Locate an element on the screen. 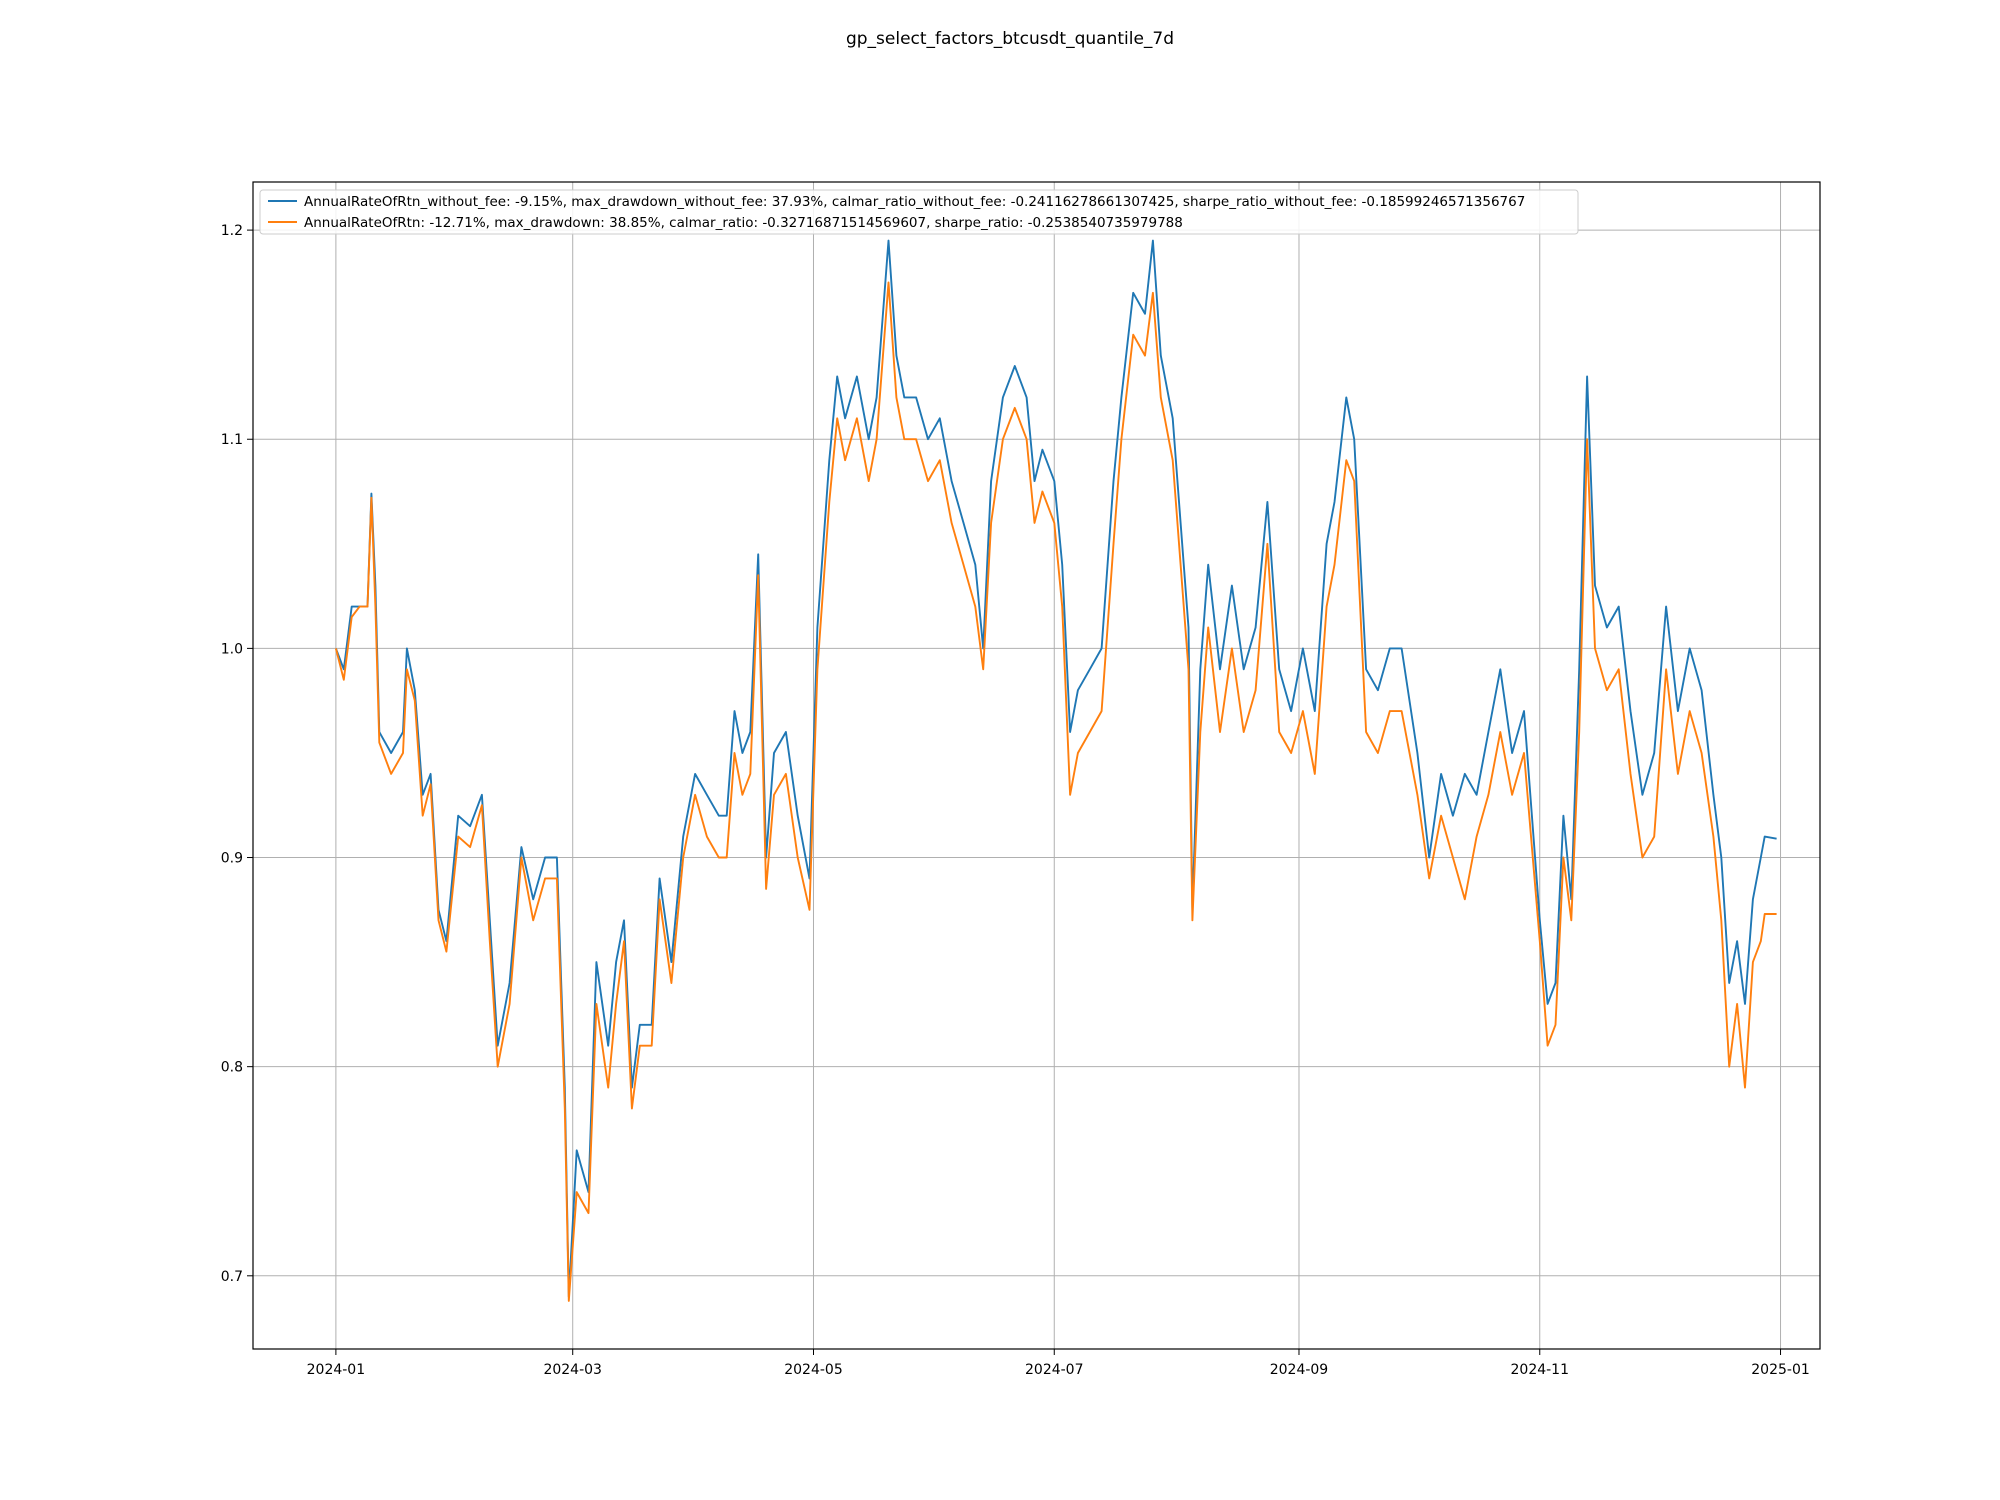 The image size is (2000, 1500). chart-title: gp_select_factors_btcusdt_quantile_7d is located at coordinates (1010, 39).